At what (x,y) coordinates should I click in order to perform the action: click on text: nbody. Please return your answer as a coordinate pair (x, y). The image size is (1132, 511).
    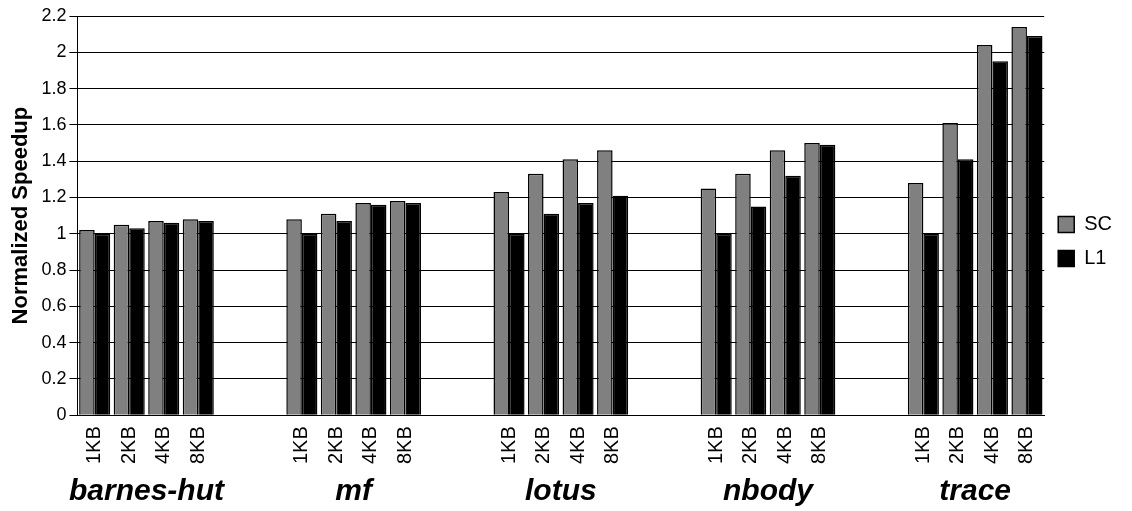
    Looking at the image, I should click on (768, 490).